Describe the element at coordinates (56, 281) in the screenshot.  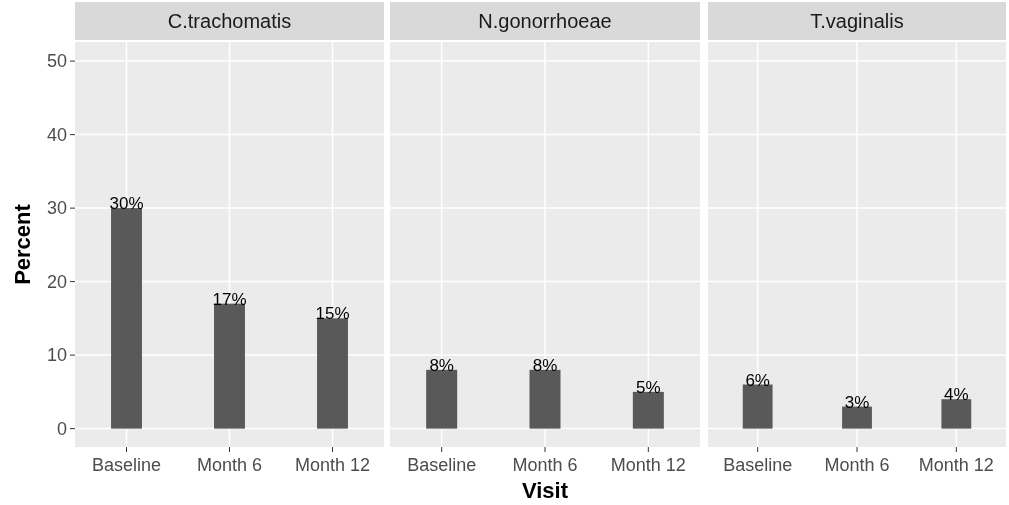
I see `y-tick-label: 20` at that location.